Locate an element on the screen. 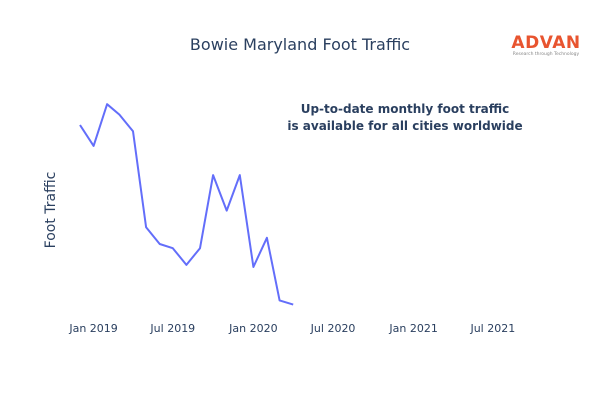  logo-tagline: Research through Technology is located at coordinates (546, 54).